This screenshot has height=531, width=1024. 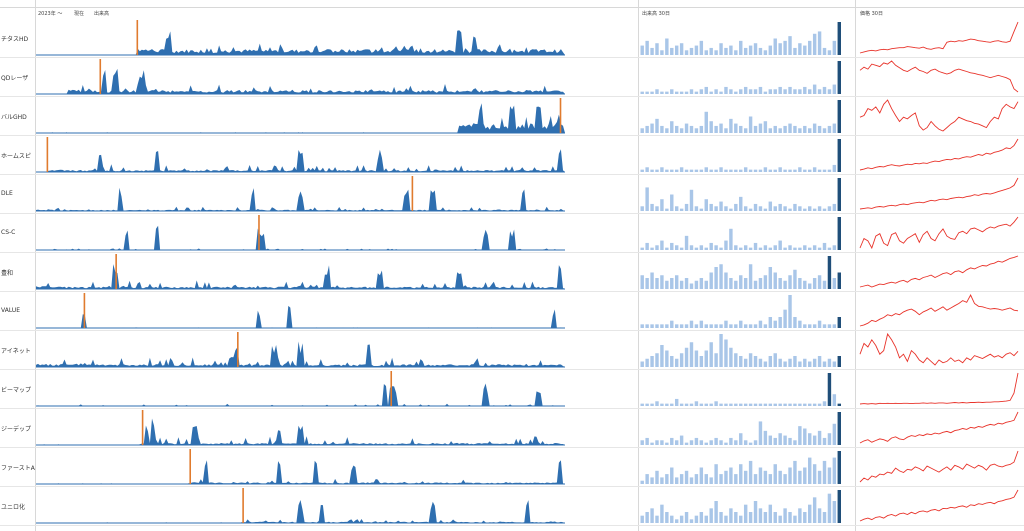 I want to click on header-divider, so click(x=512, y=7).